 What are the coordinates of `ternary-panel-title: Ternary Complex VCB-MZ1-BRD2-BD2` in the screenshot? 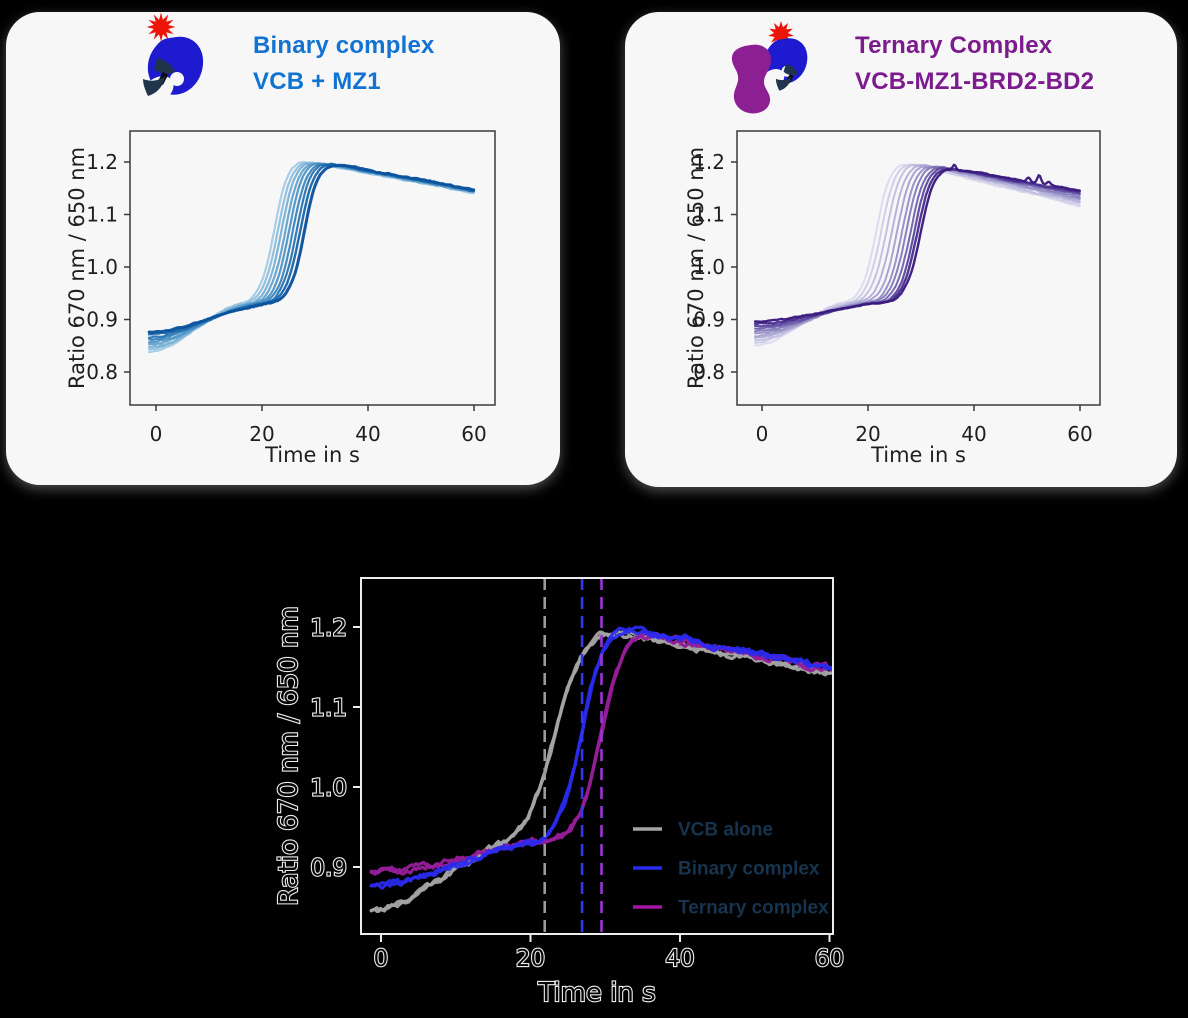 It's located at (974, 64).